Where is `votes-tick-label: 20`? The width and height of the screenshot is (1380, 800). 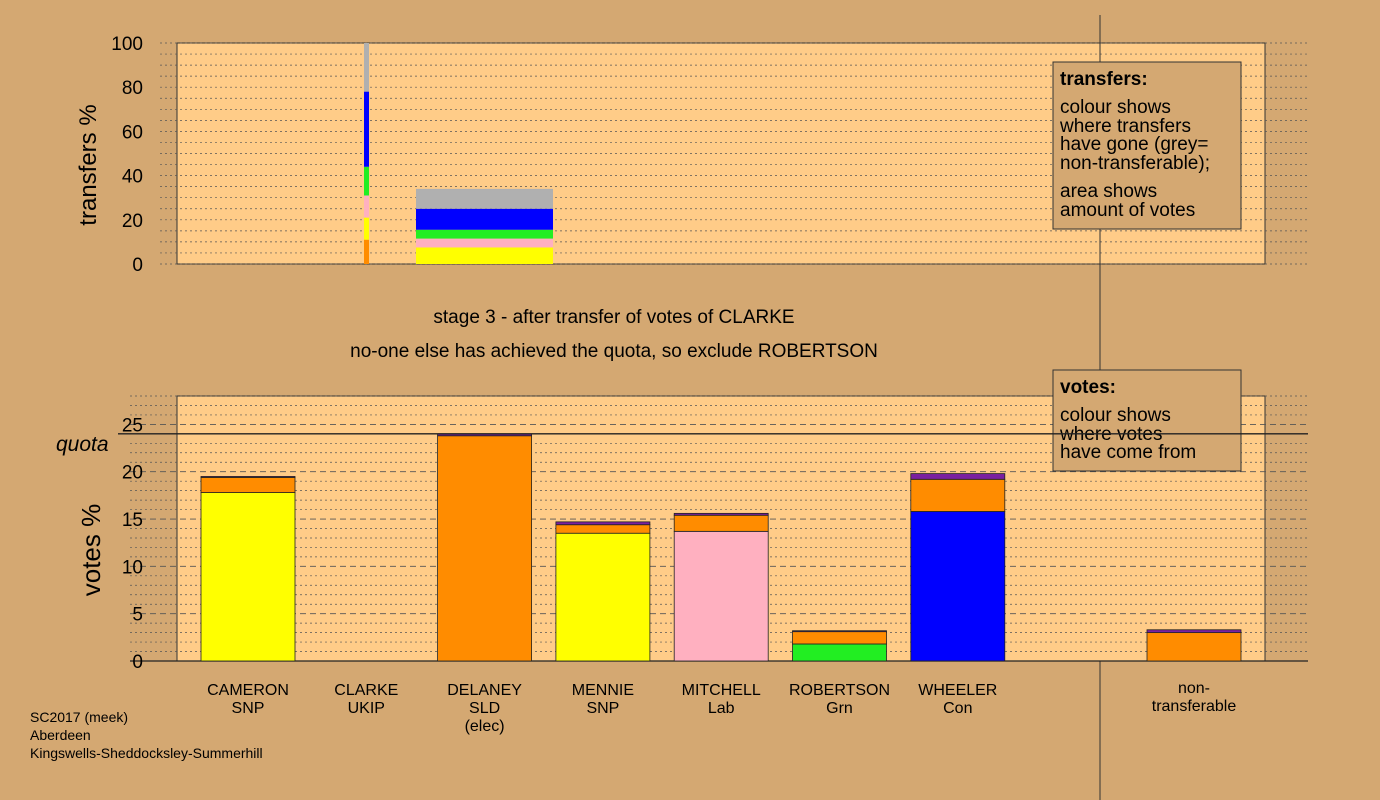
votes-tick-label: 20 is located at coordinates (132, 473).